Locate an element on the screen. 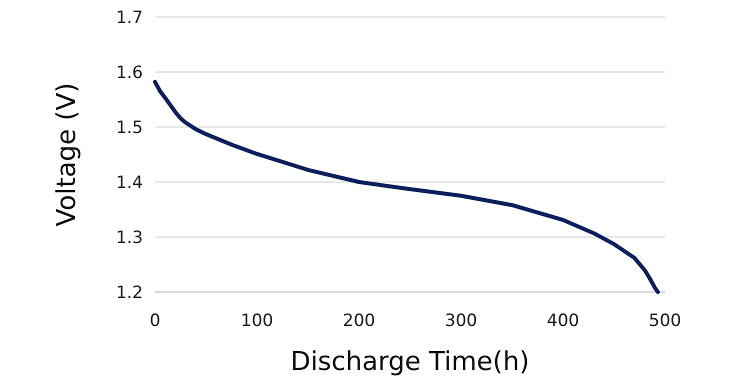 The image size is (750, 382). x-tick-label: 0 is located at coordinates (155, 321).